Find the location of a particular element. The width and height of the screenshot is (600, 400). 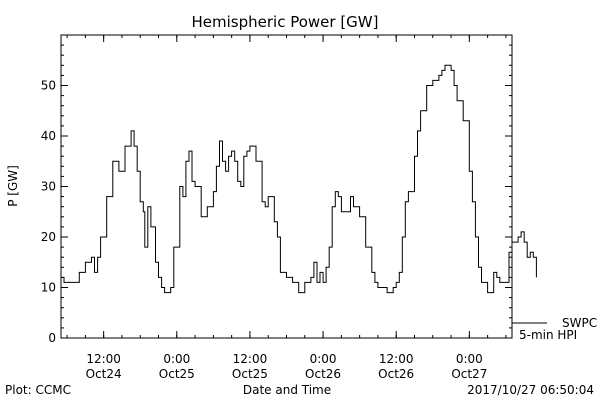

chart-title: Hemispheric Power [GW] is located at coordinates (285, 22).